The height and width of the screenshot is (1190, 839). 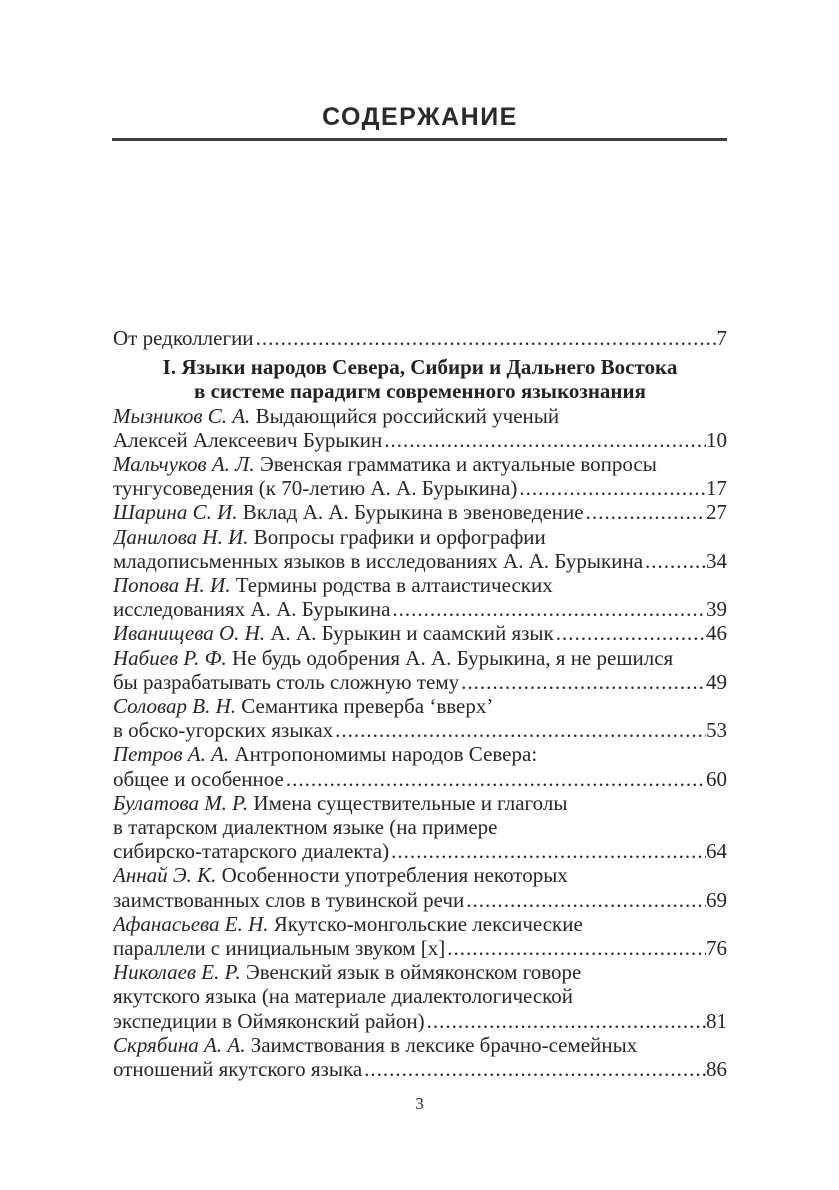 What do you see at coordinates (238, 1069) in the screenshot?
I see `toc-entry-title: отношений якутского языка` at bounding box center [238, 1069].